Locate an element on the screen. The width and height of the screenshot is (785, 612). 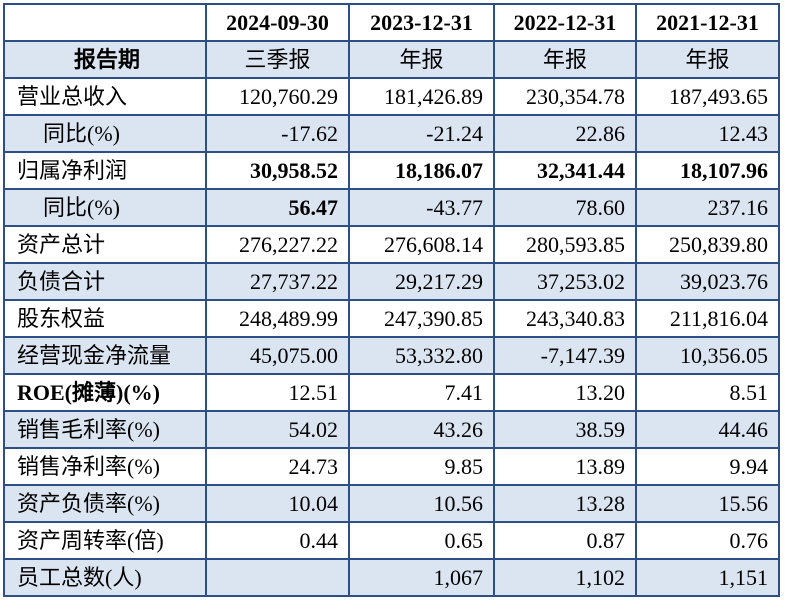
row-label: 员工总数(人) is located at coordinates (105, 577).